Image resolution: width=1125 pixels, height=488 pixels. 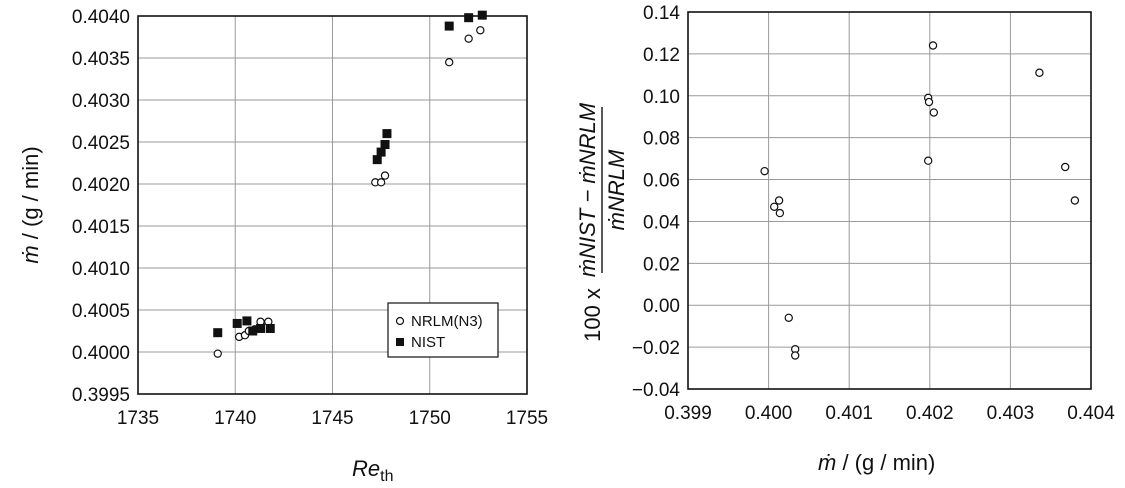 What do you see at coordinates (101, 101) in the screenshot?
I see `left-y-tick-label: 0.4030` at bounding box center [101, 101].